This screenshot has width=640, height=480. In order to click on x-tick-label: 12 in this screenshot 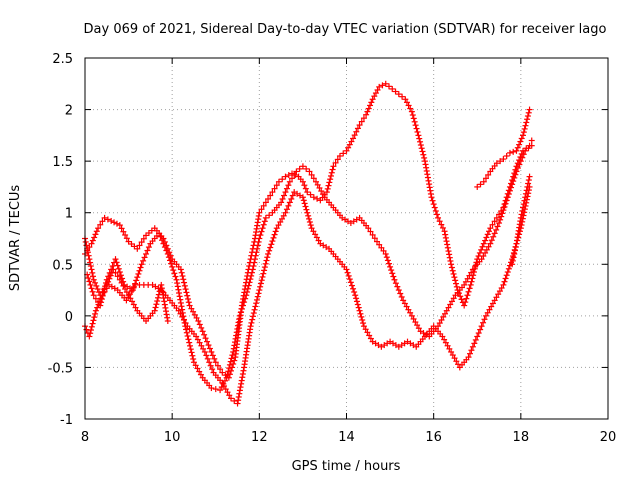, I will do `click(259, 437)`.